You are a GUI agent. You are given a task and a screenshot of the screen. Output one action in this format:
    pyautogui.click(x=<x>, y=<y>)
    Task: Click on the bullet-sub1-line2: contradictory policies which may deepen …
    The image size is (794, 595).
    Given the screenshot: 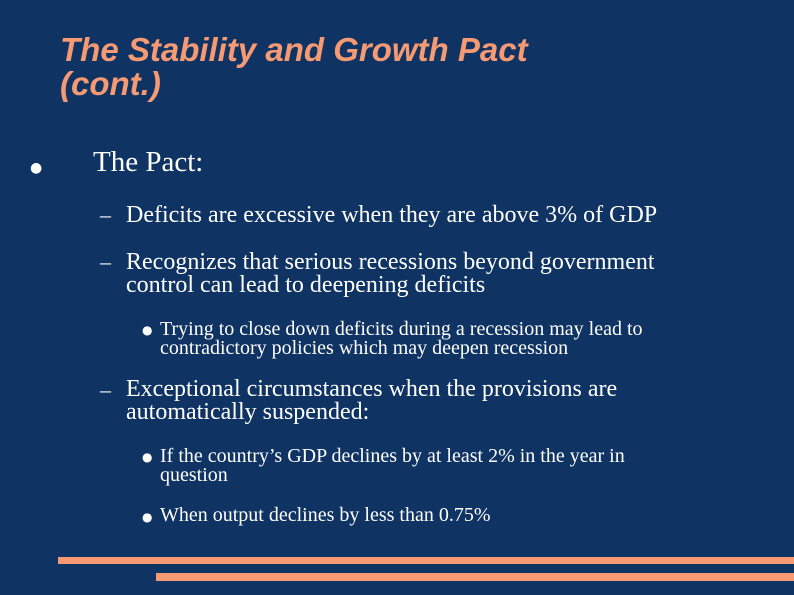 What is the action you would take?
    pyautogui.click(x=364, y=348)
    